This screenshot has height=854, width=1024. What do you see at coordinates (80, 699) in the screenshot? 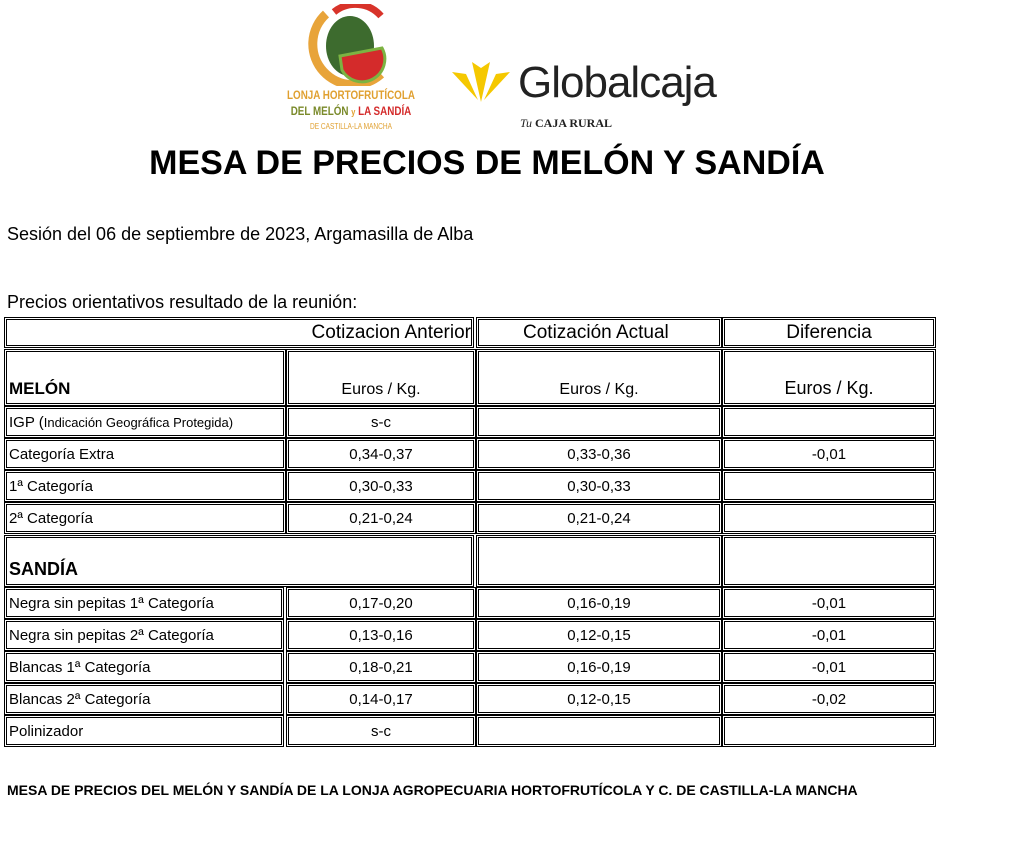
I see `sandia-row-label-text: Blancas 2ª Categoría` at bounding box center [80, 699].